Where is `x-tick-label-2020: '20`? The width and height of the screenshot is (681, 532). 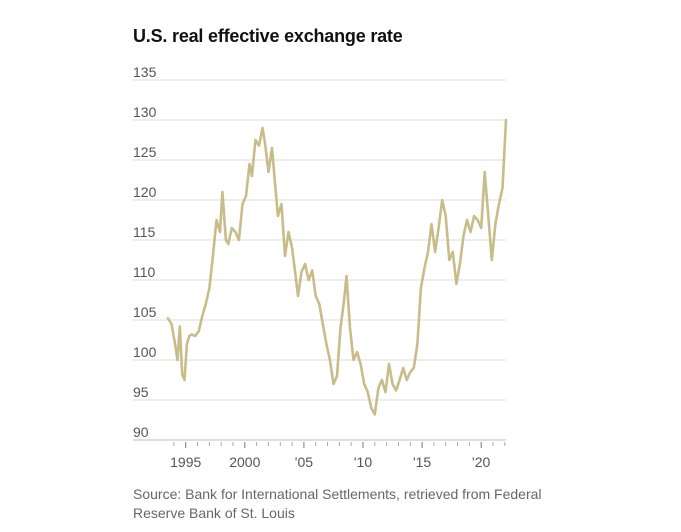
x-tick-label-2020: '20 is located at coordinates (481, 462).